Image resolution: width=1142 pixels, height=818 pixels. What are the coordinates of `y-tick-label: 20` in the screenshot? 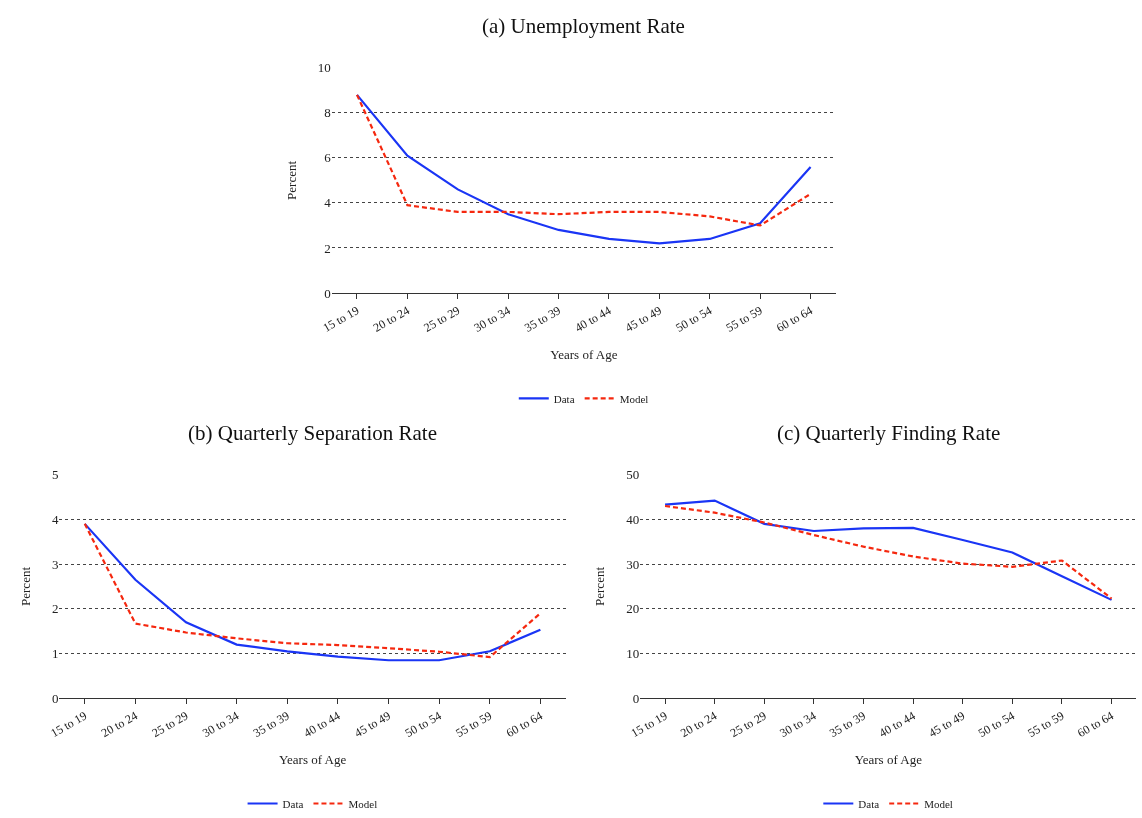 It's located at (633, 609).